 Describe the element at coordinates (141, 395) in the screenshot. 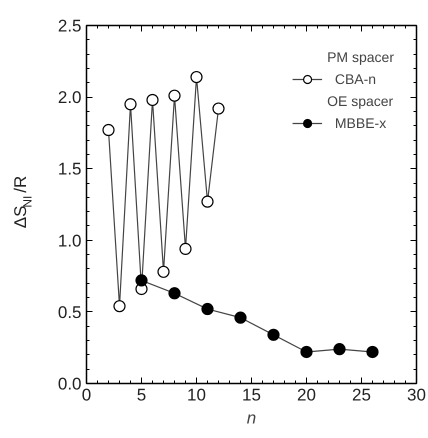

I see `x-tick-label: 5` at that location.